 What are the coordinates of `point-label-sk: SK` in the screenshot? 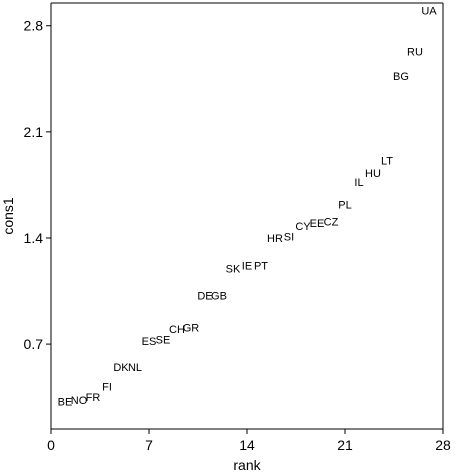 It's located at (233, 269).